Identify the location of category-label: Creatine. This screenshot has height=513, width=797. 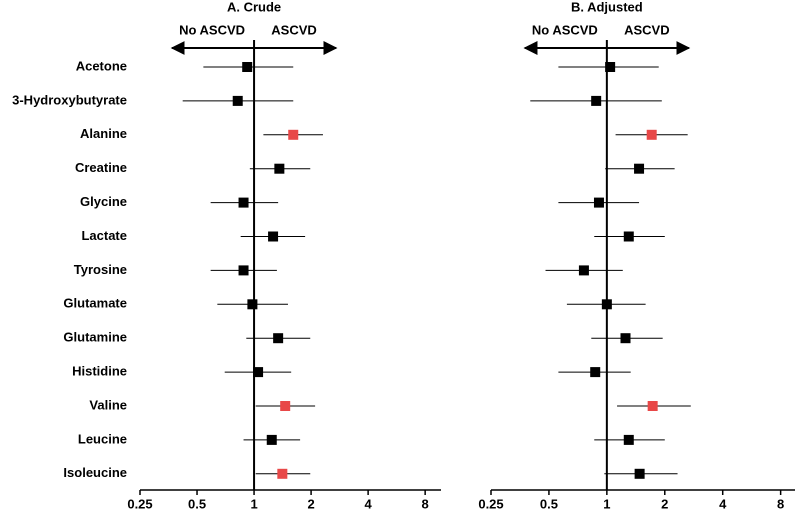
(101, 167).